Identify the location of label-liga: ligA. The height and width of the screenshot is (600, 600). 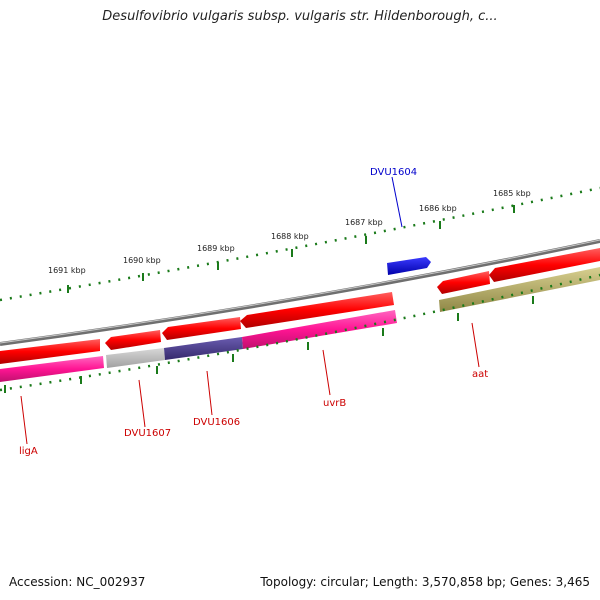
(28, 451).